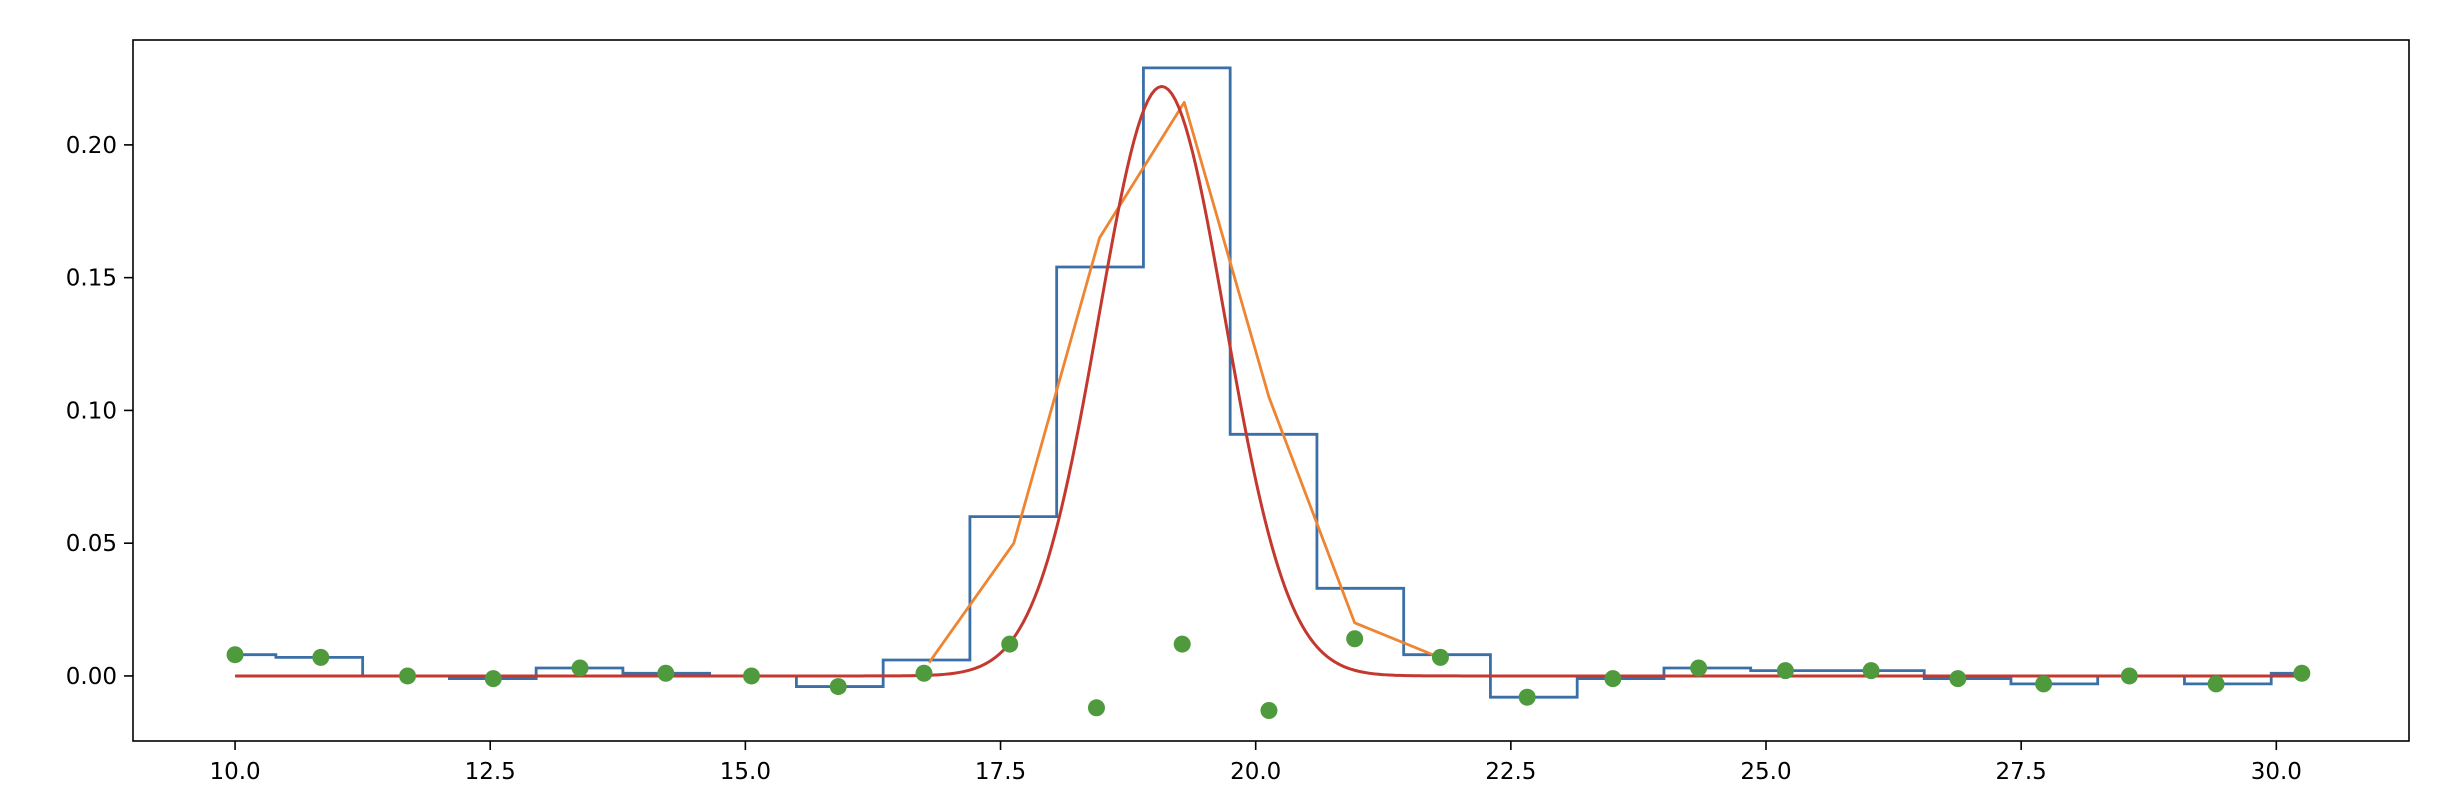  Describe the element at coordinates (91, 279) in the screenshot. I see `y-tick-label: 0.15` at that location.